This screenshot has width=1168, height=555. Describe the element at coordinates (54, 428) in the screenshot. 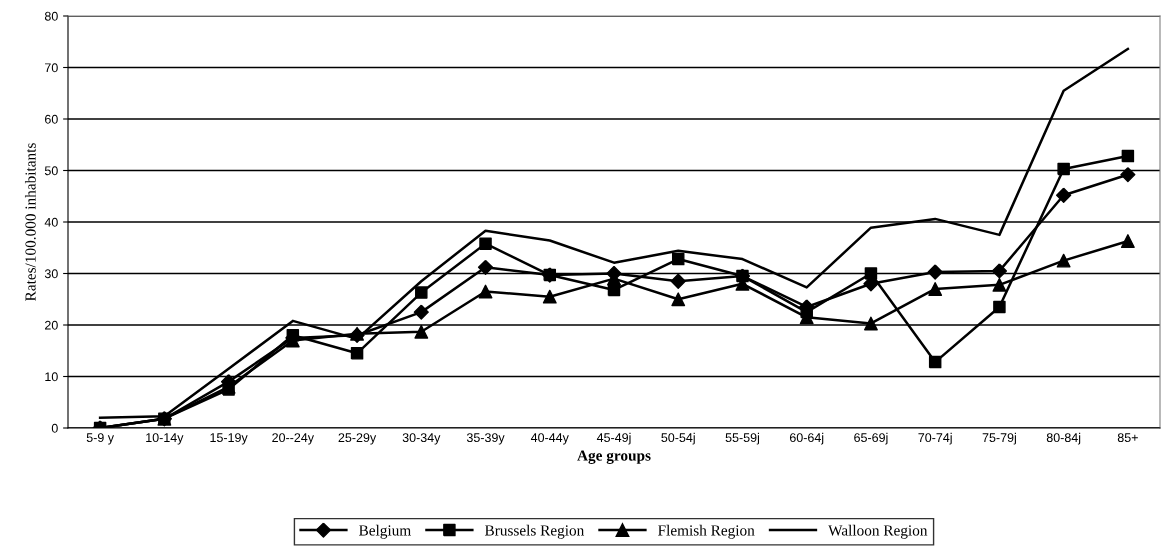

I see `y-tick-label: 0` at that location.